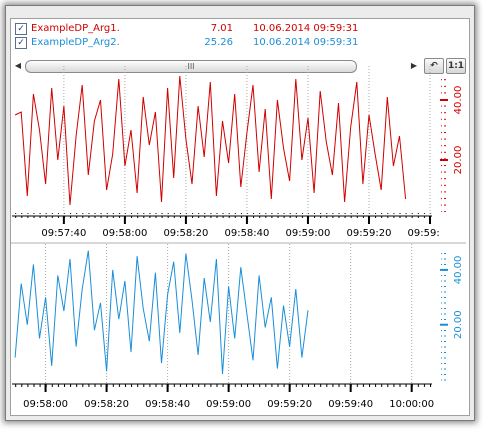 The width and height of the screenshot is (484, 431). I want to click on scrollbar: ◀ III ▶, so click(216, 66).